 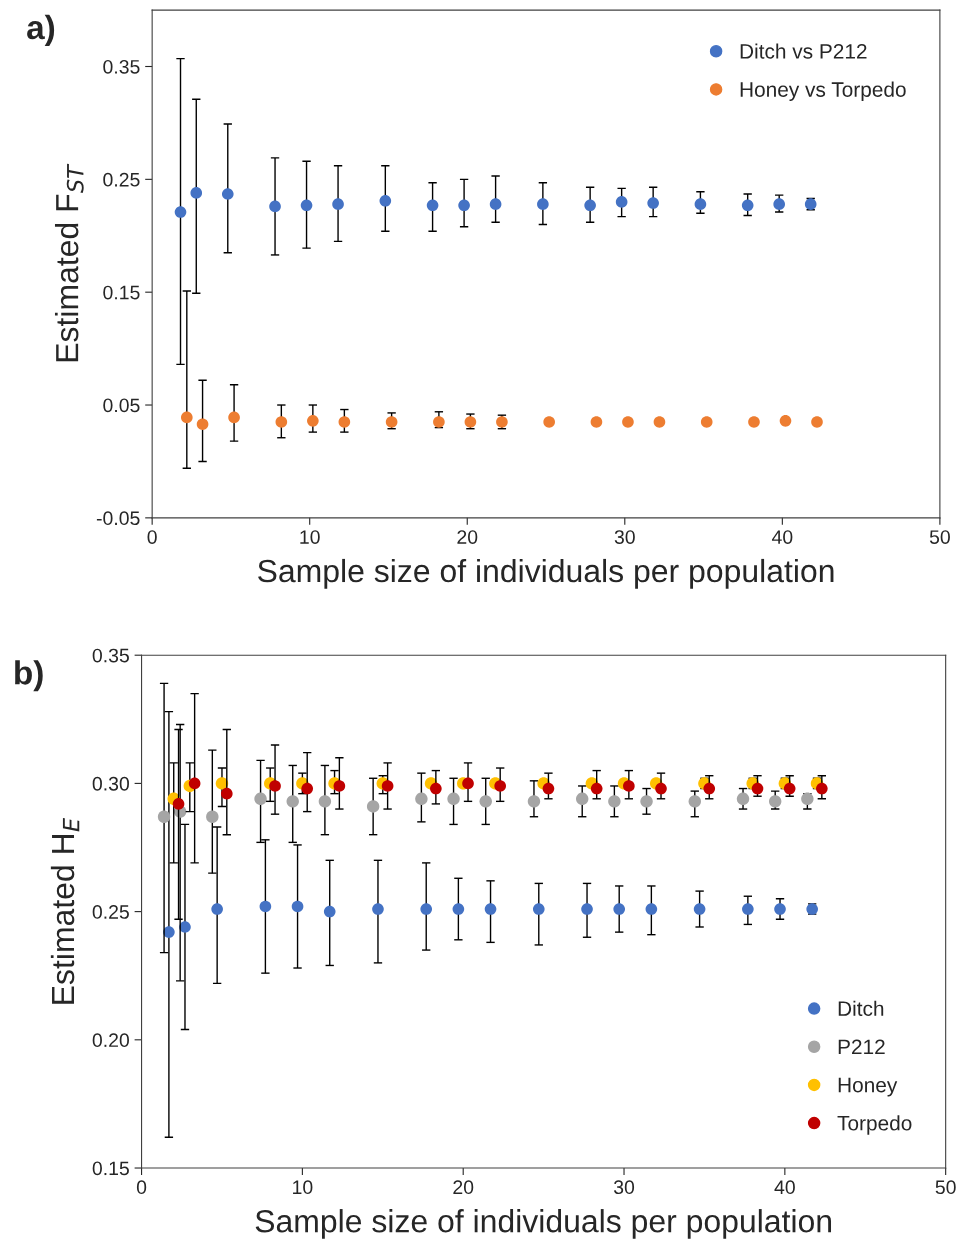 I want to click on legend-label: Honey, so click(x=868, y=1087).